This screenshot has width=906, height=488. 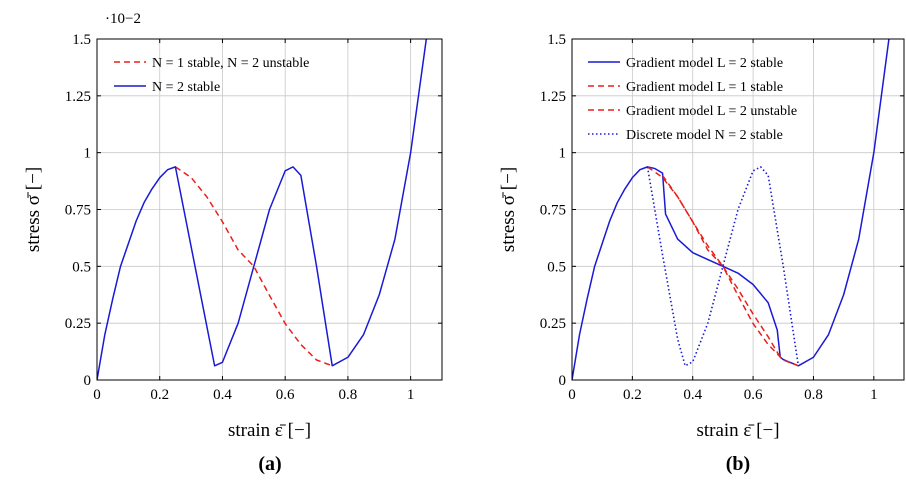 I want to click on legend-label: Gradient model L = 2 unstable, so click(x=711, y=111).